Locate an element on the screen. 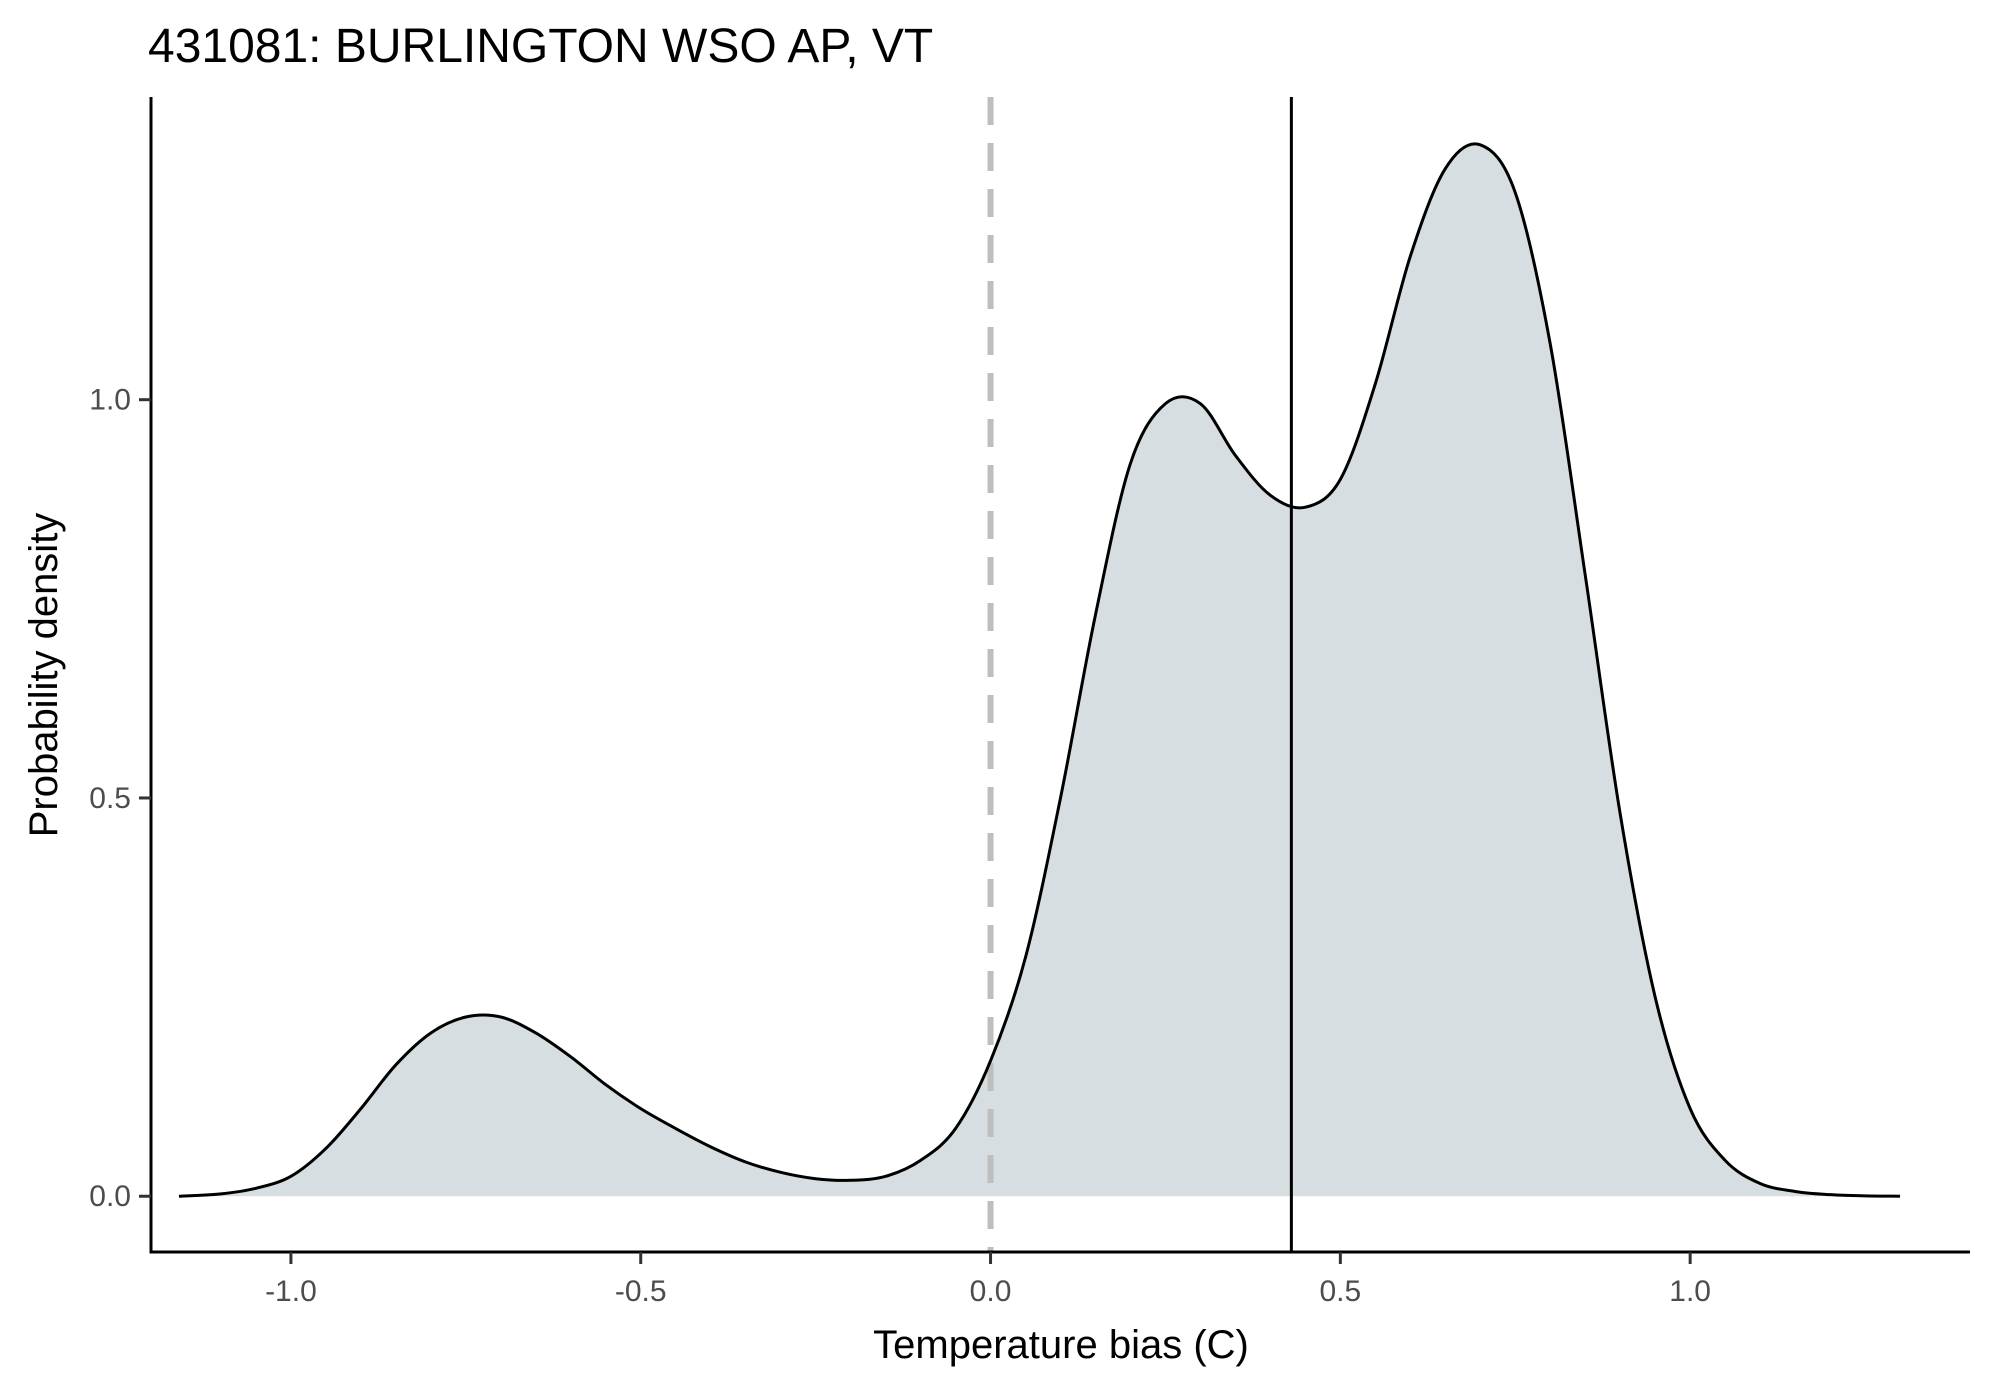 The image size is (1990, 1384). y-tick-label: 0.5 is located at coordinates (110, 798).